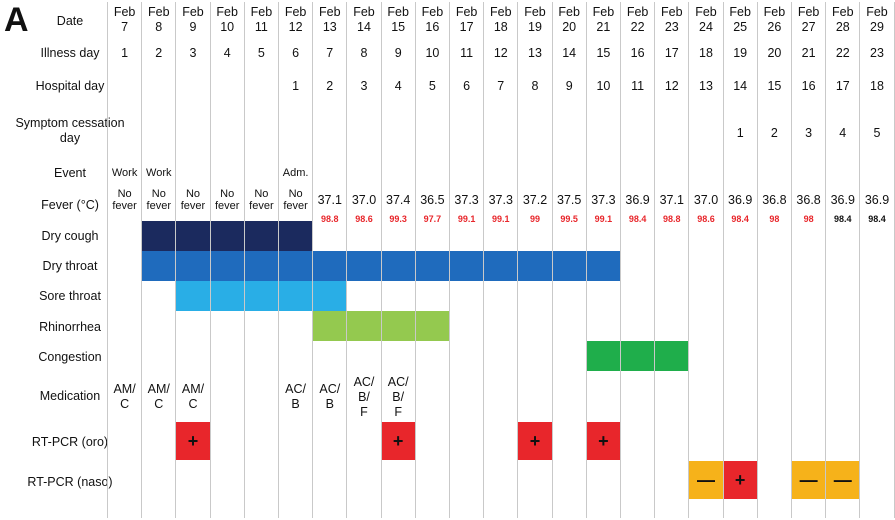 The width and height of the screenshot is (895, 520). Describe the element at coordinates (603, 199) in the screenshot. I see `fever-c-cell: 37.3` at that location.